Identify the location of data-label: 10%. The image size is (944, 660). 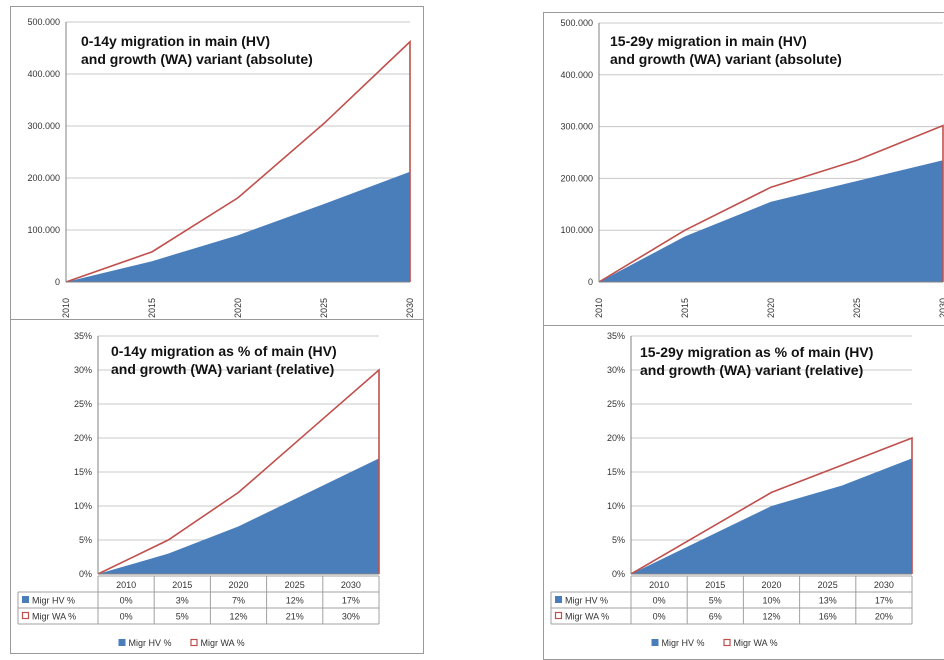
(771, 601).